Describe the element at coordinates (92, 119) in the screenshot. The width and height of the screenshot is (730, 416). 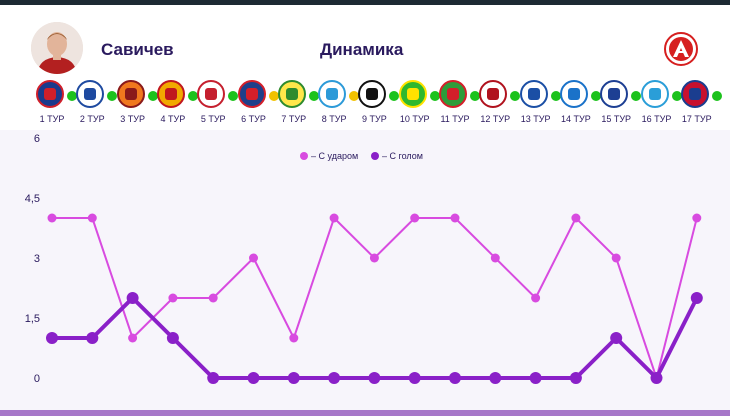
I see `round-label: 2 ТУР` at that location.